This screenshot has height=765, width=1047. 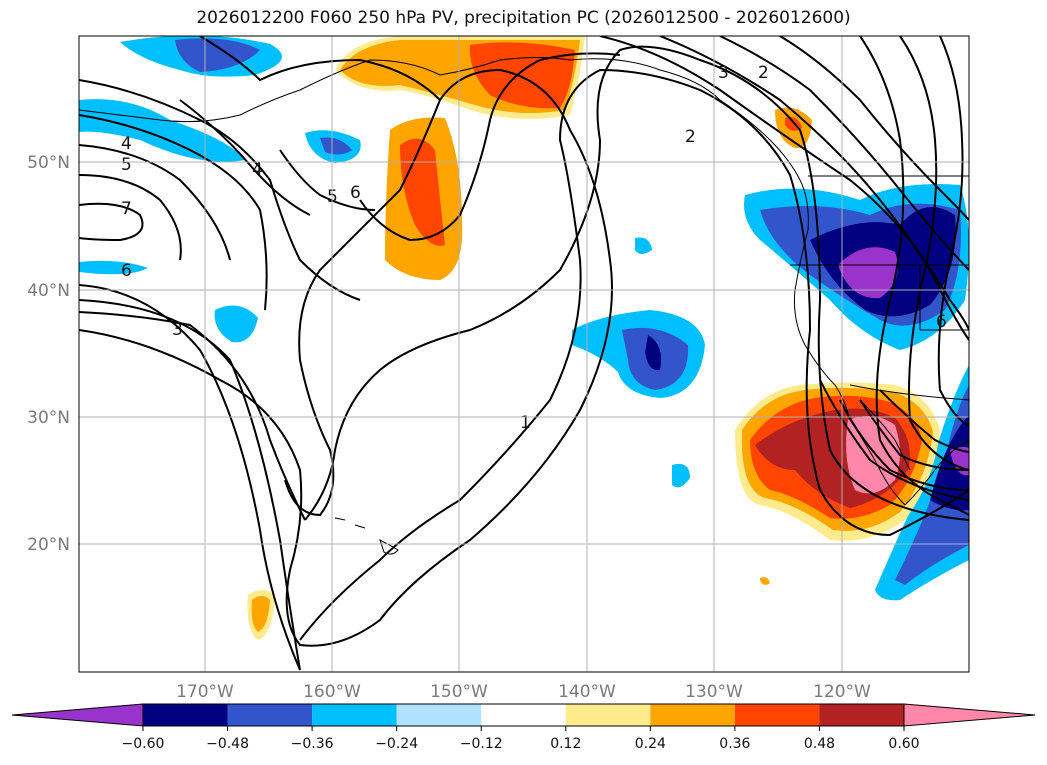 What do you see at coordinates (126, 165) in the screenshot?
I see `contour-label: 5` at bounding box center [126, 165].